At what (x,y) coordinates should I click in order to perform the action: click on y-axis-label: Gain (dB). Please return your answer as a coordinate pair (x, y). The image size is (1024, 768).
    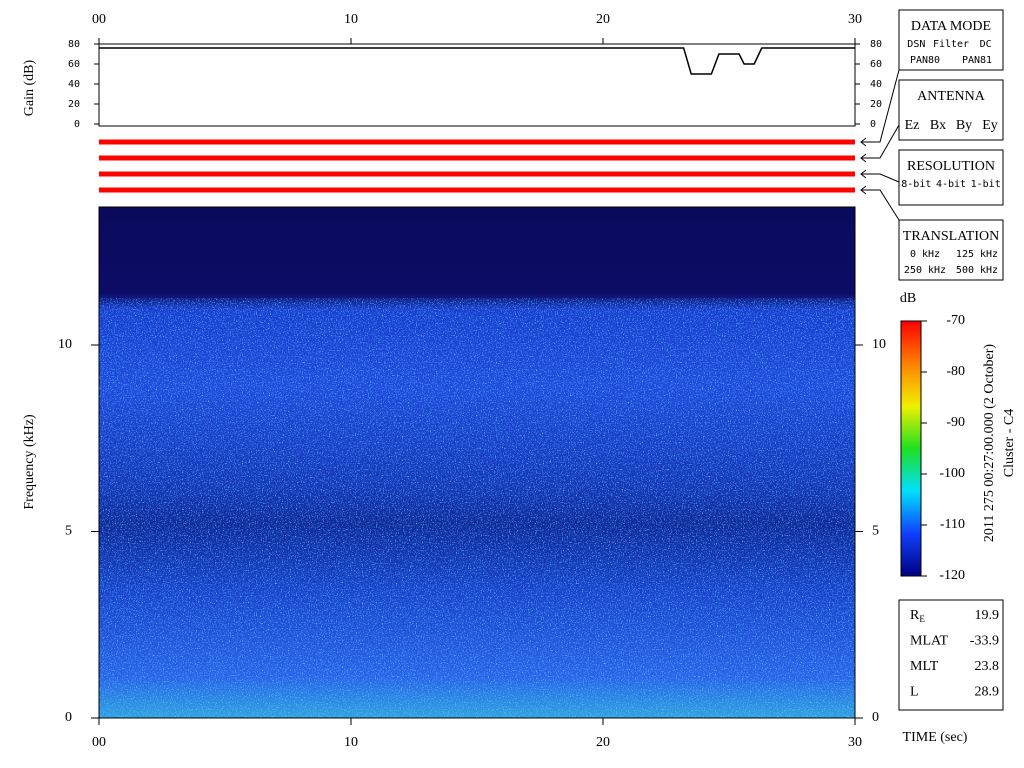
    Looking at the image, I should click on (29, 87).